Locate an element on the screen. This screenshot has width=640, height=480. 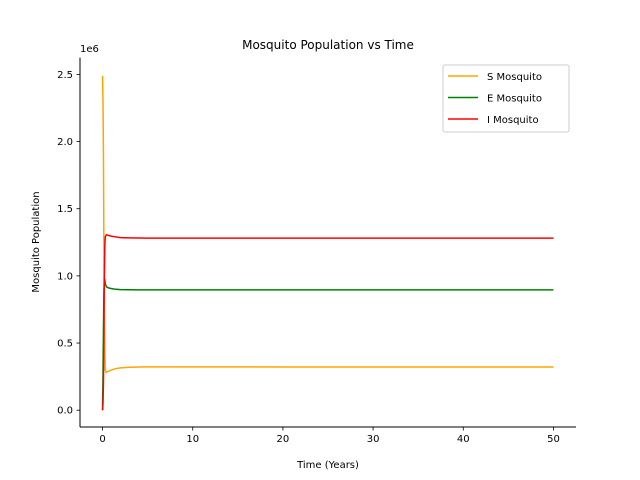
chart-title: Mosquito Population vs Time is located at coordinates (328, 45).